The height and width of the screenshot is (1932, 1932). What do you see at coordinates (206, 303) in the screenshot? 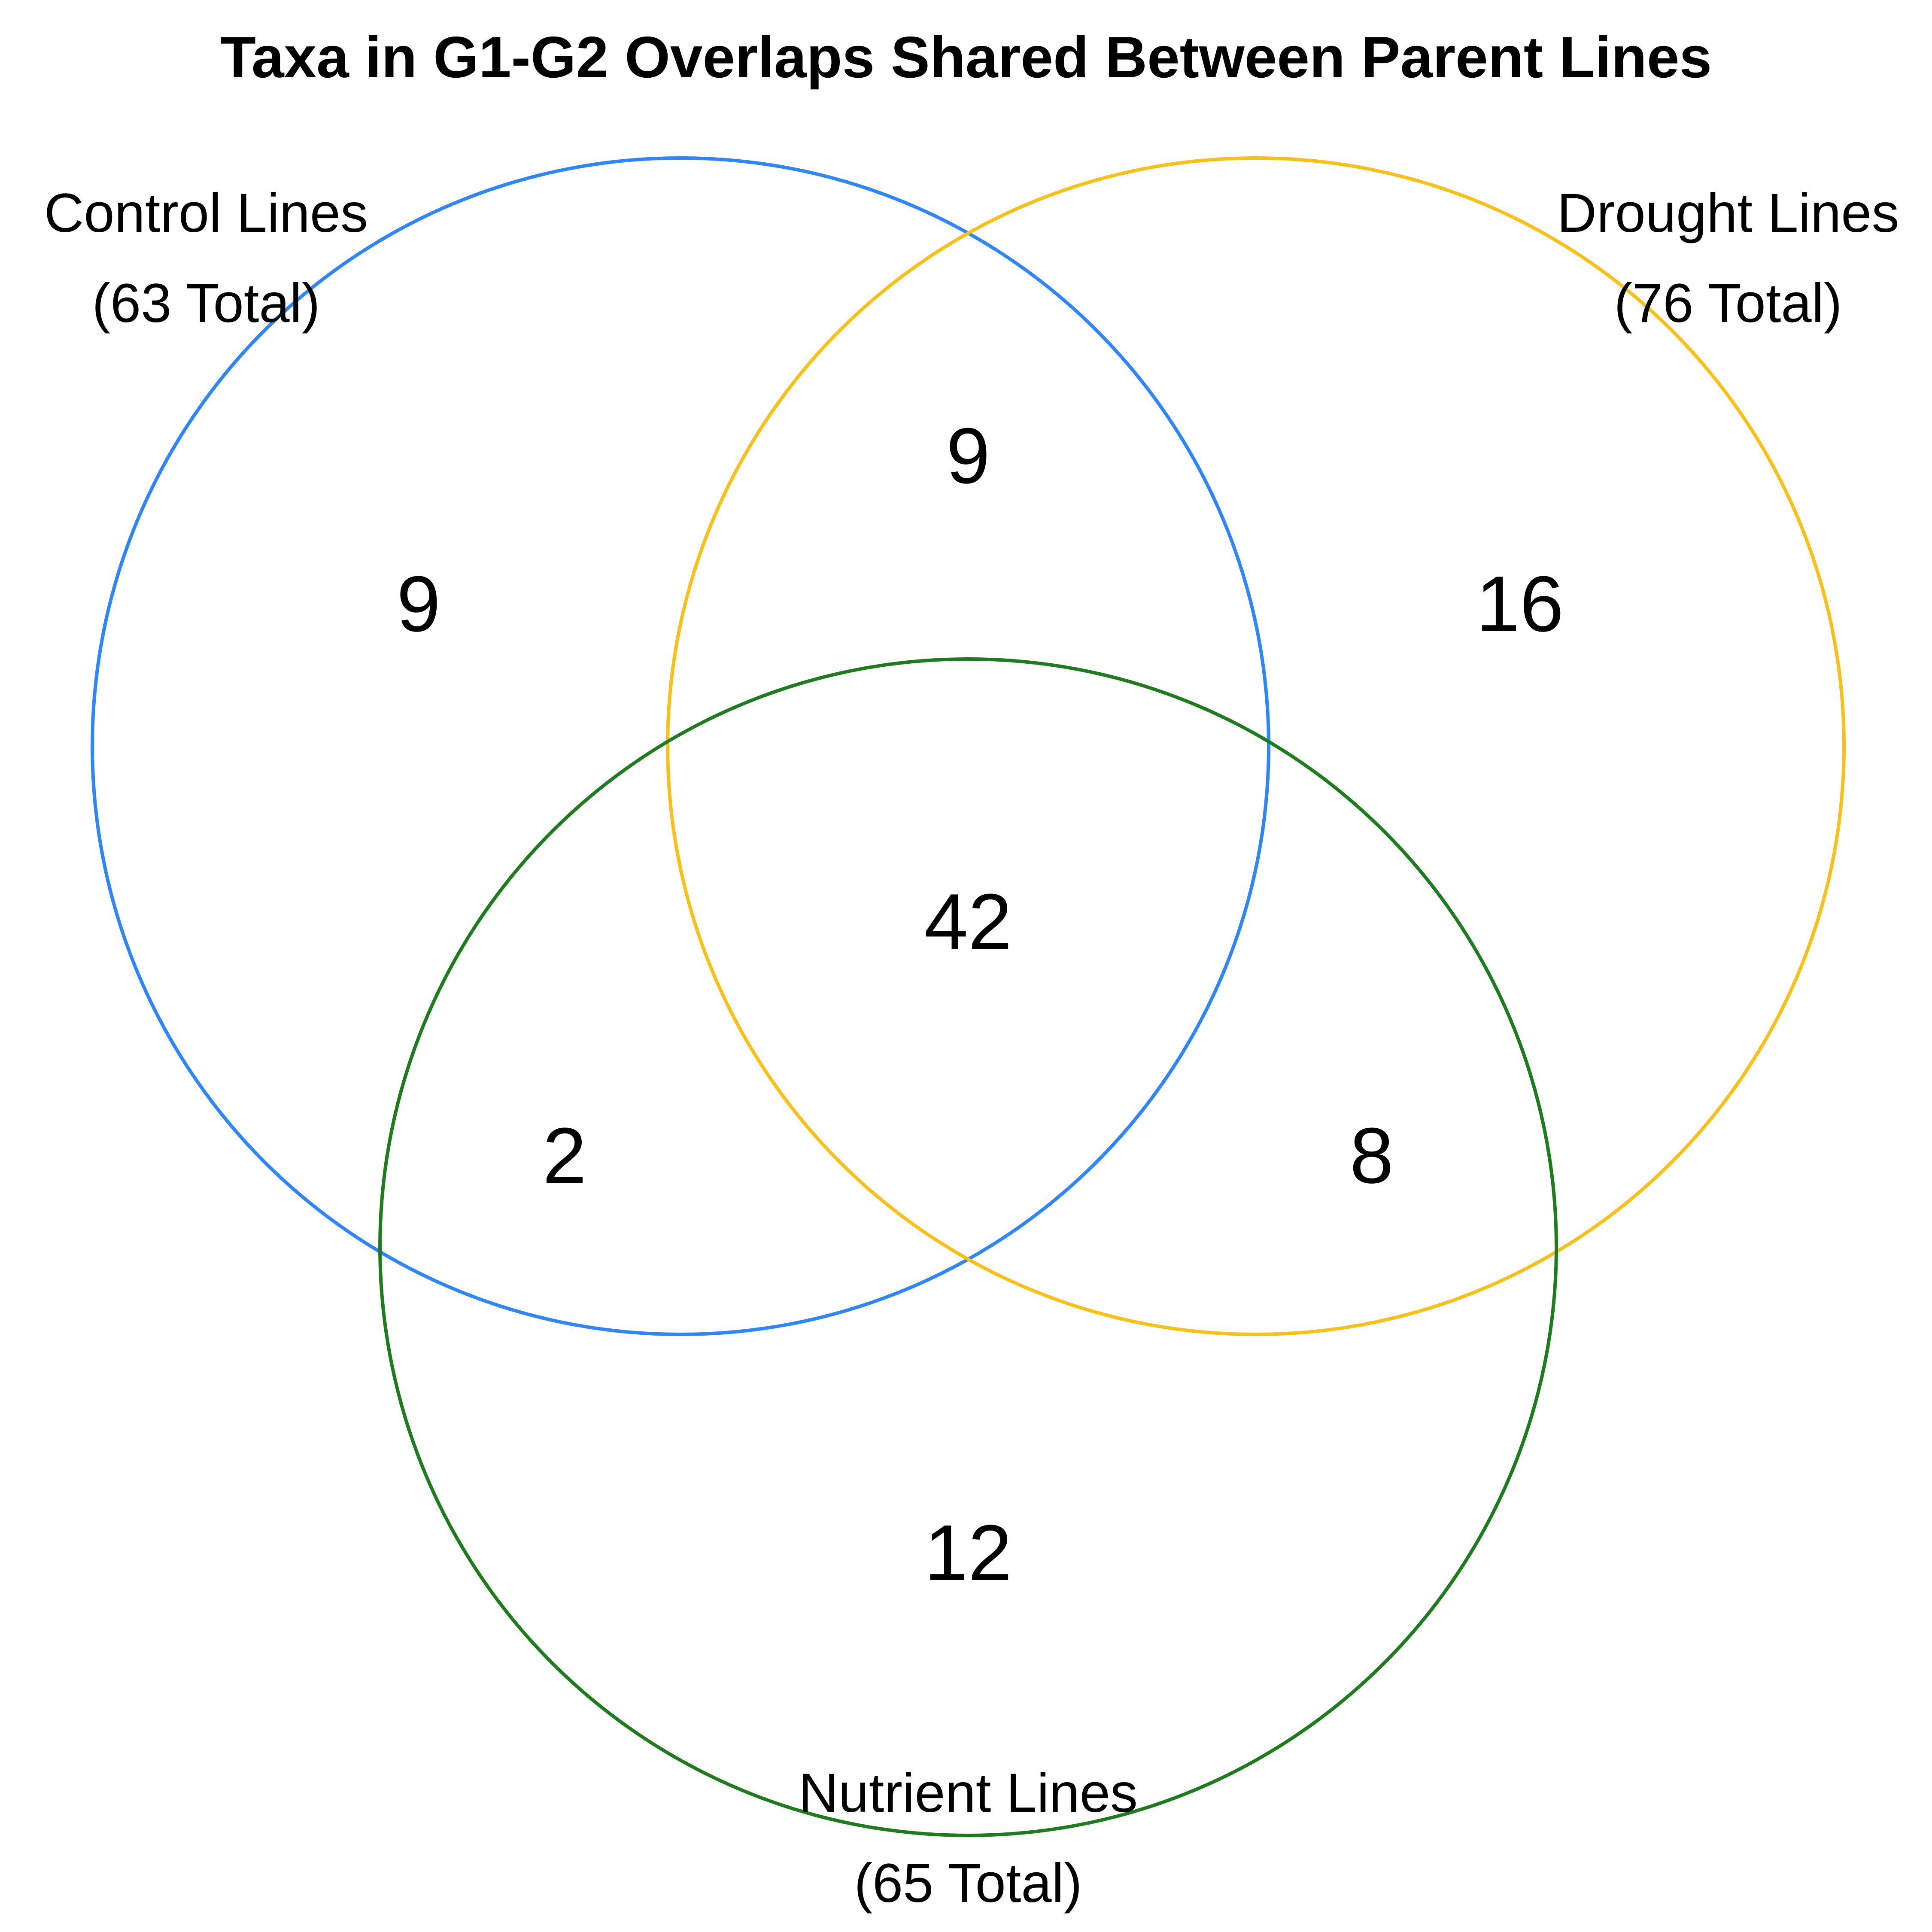
I see `control-lines-total: (63 Total)` at bounding box center [206, 303].